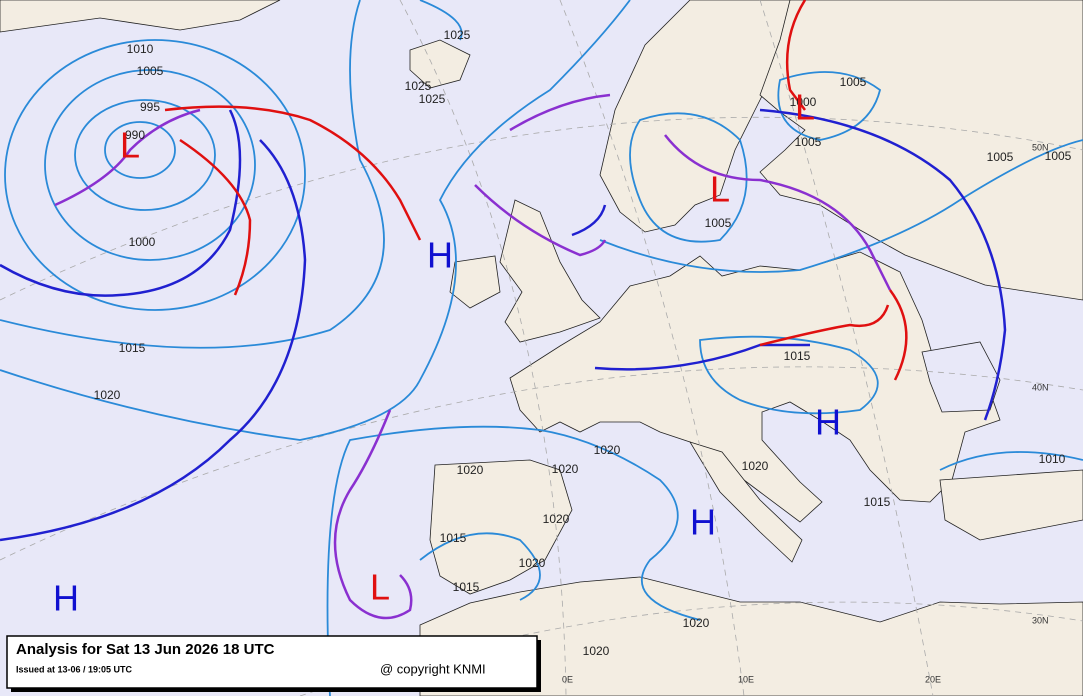  I want to click on graticule-label: 10E, so click(746, 679).